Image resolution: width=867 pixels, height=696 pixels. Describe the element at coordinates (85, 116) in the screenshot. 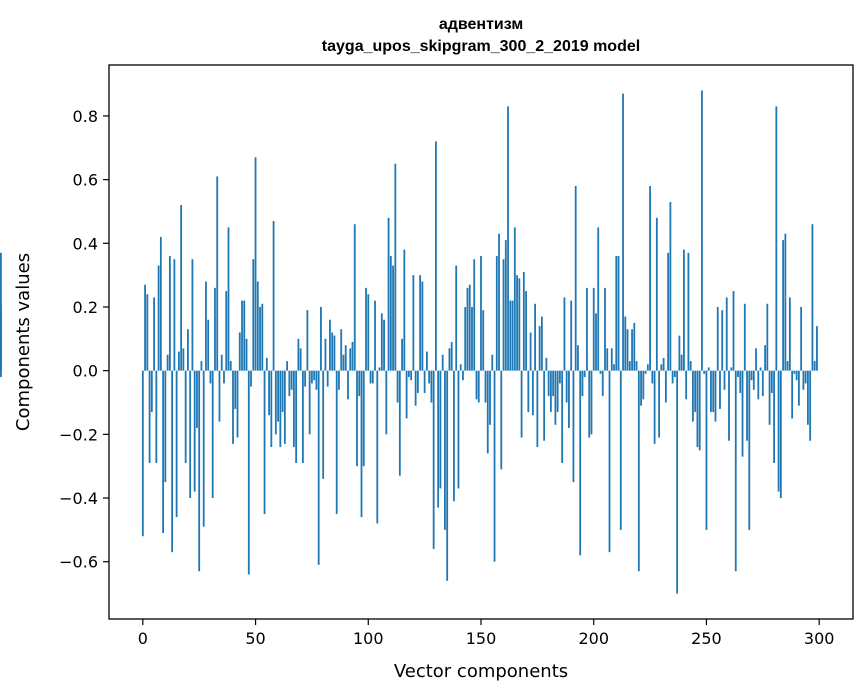

I see `y-tick-label: 0.8` at that location.